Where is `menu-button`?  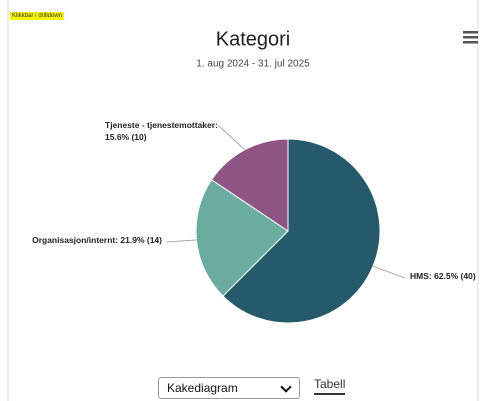 menu-button is located at coordinates (470, 37).